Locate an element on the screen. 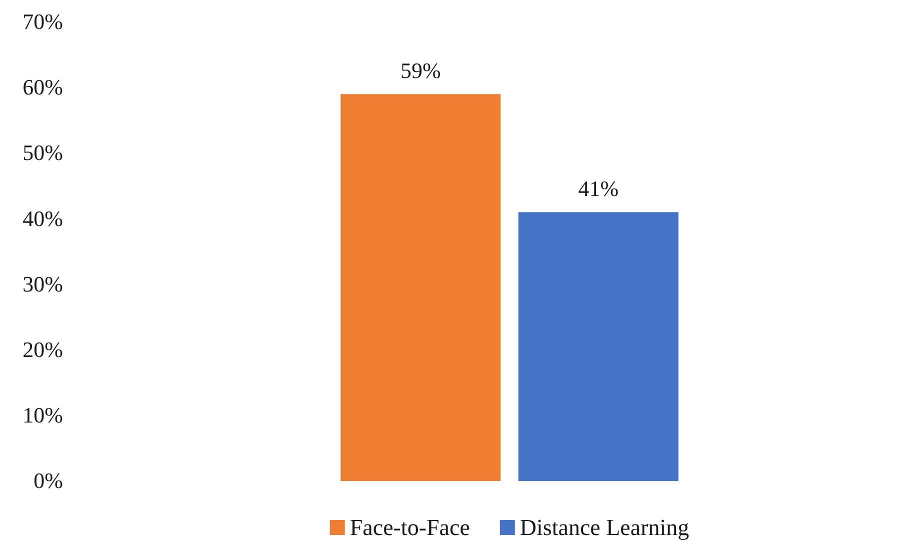  y-tick-label: 20% is located at coordinates (42, 349).